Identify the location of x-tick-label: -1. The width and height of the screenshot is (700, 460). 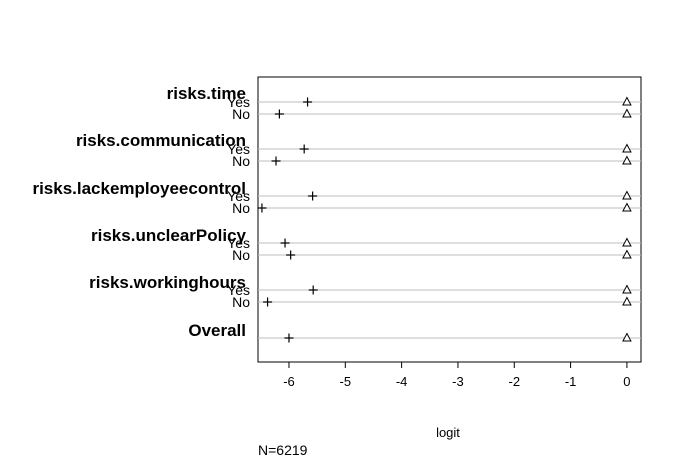
(571, 381).